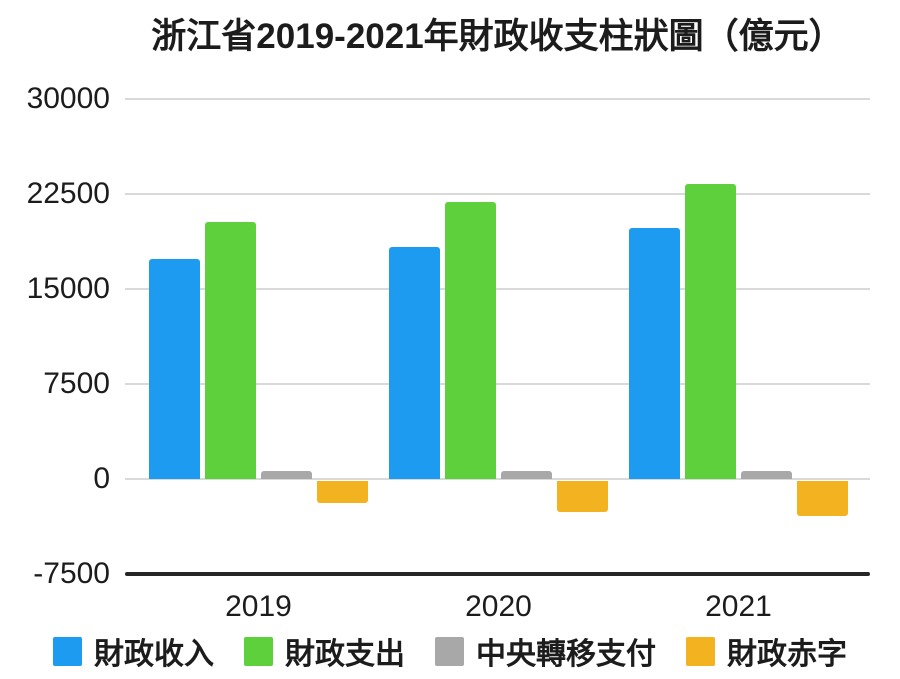 This screenshot has height=679, width=900. Describe the element at coordinates (654, 353) in the screenshot. I see `bar-revenue-2021` at that location.